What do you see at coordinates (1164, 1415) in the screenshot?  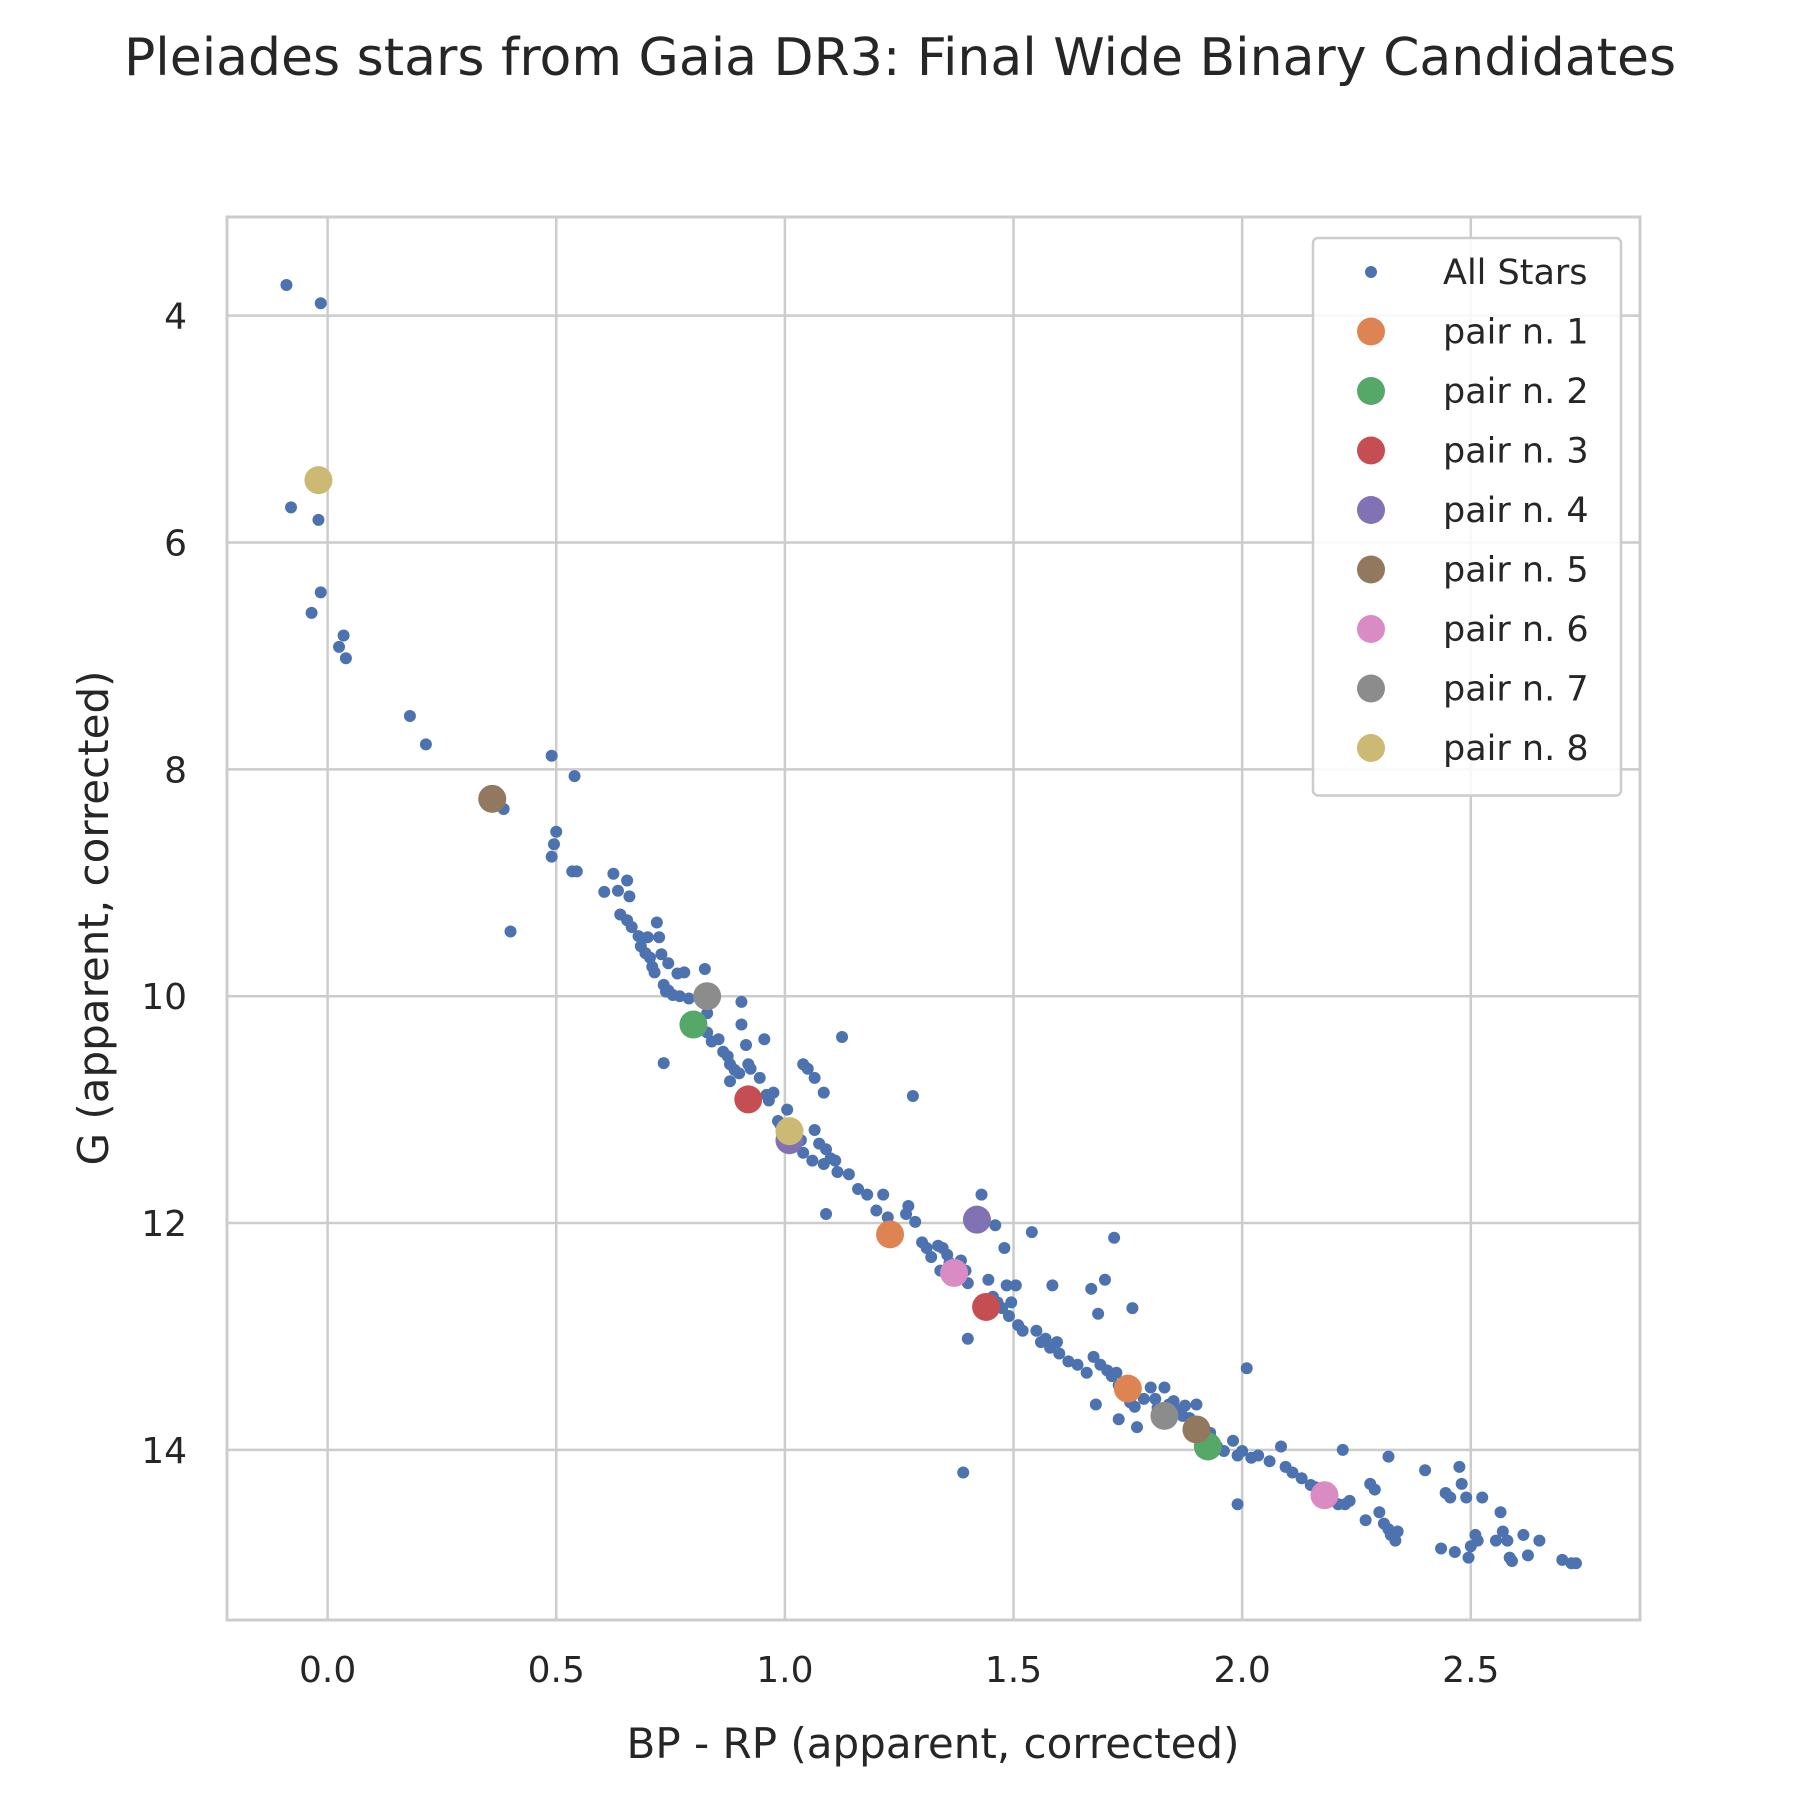 I see `pair-7-point` at bounding box center [1164, 1415].